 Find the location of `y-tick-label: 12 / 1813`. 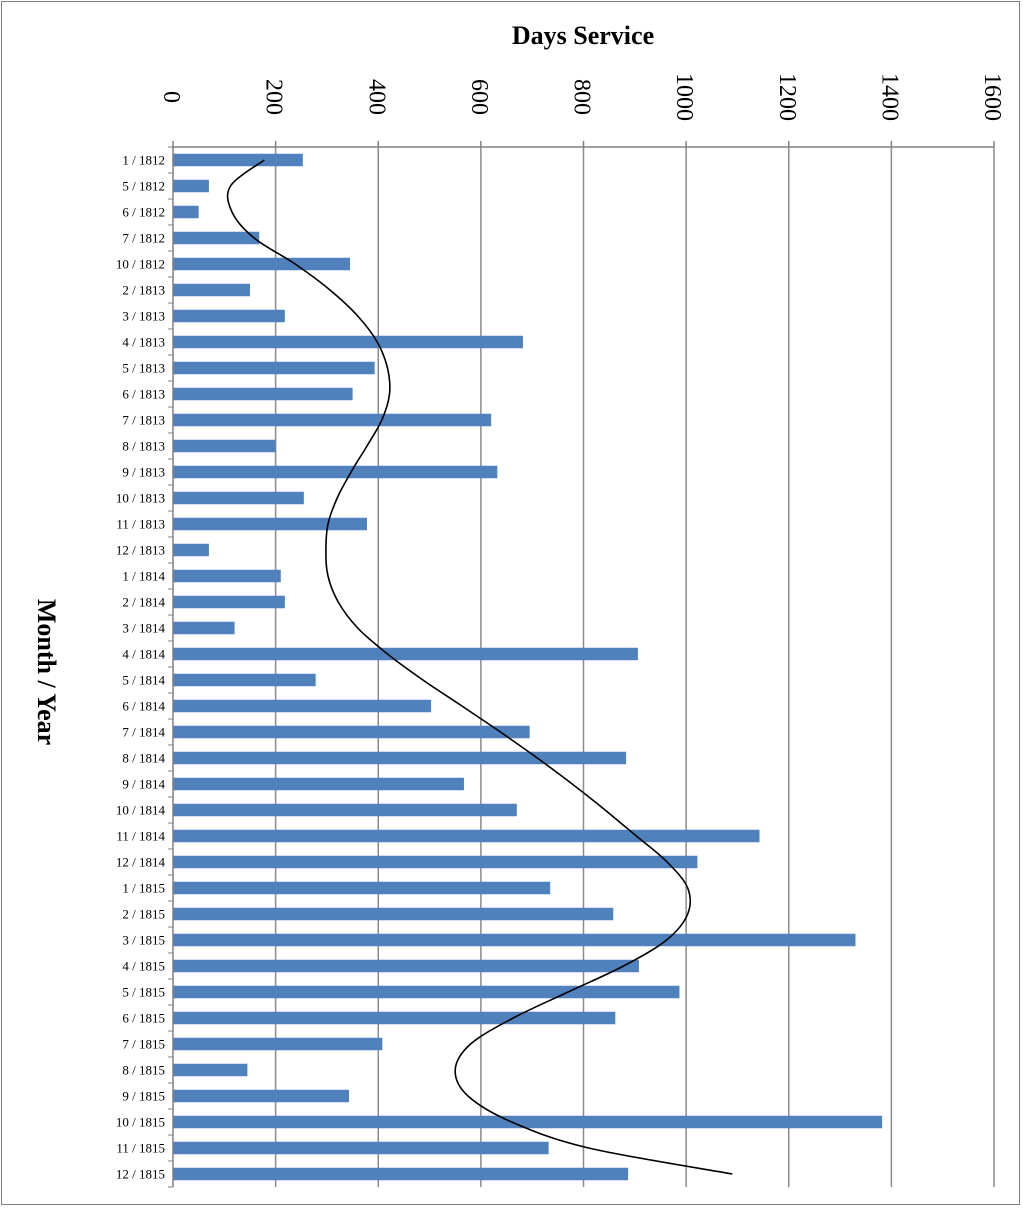

y-tick-label: 12 / 1813 is located at coordinates (140, 550).